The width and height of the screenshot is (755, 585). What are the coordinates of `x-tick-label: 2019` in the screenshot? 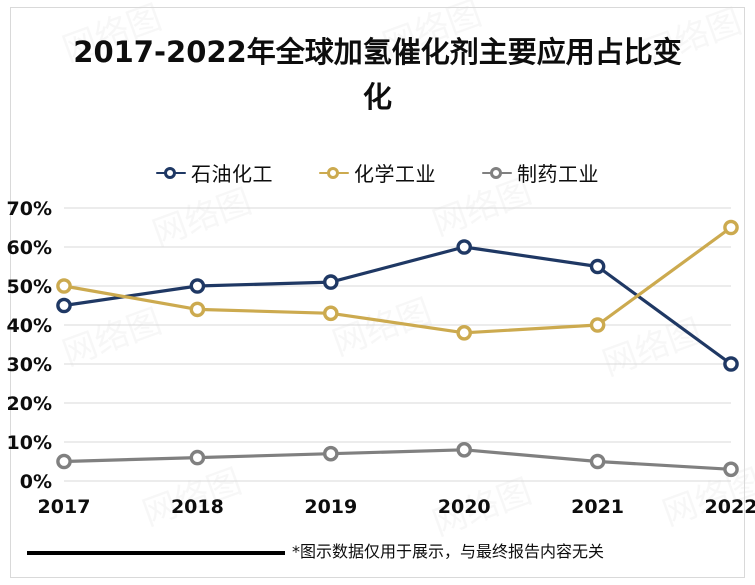 It's located at (330, 507).